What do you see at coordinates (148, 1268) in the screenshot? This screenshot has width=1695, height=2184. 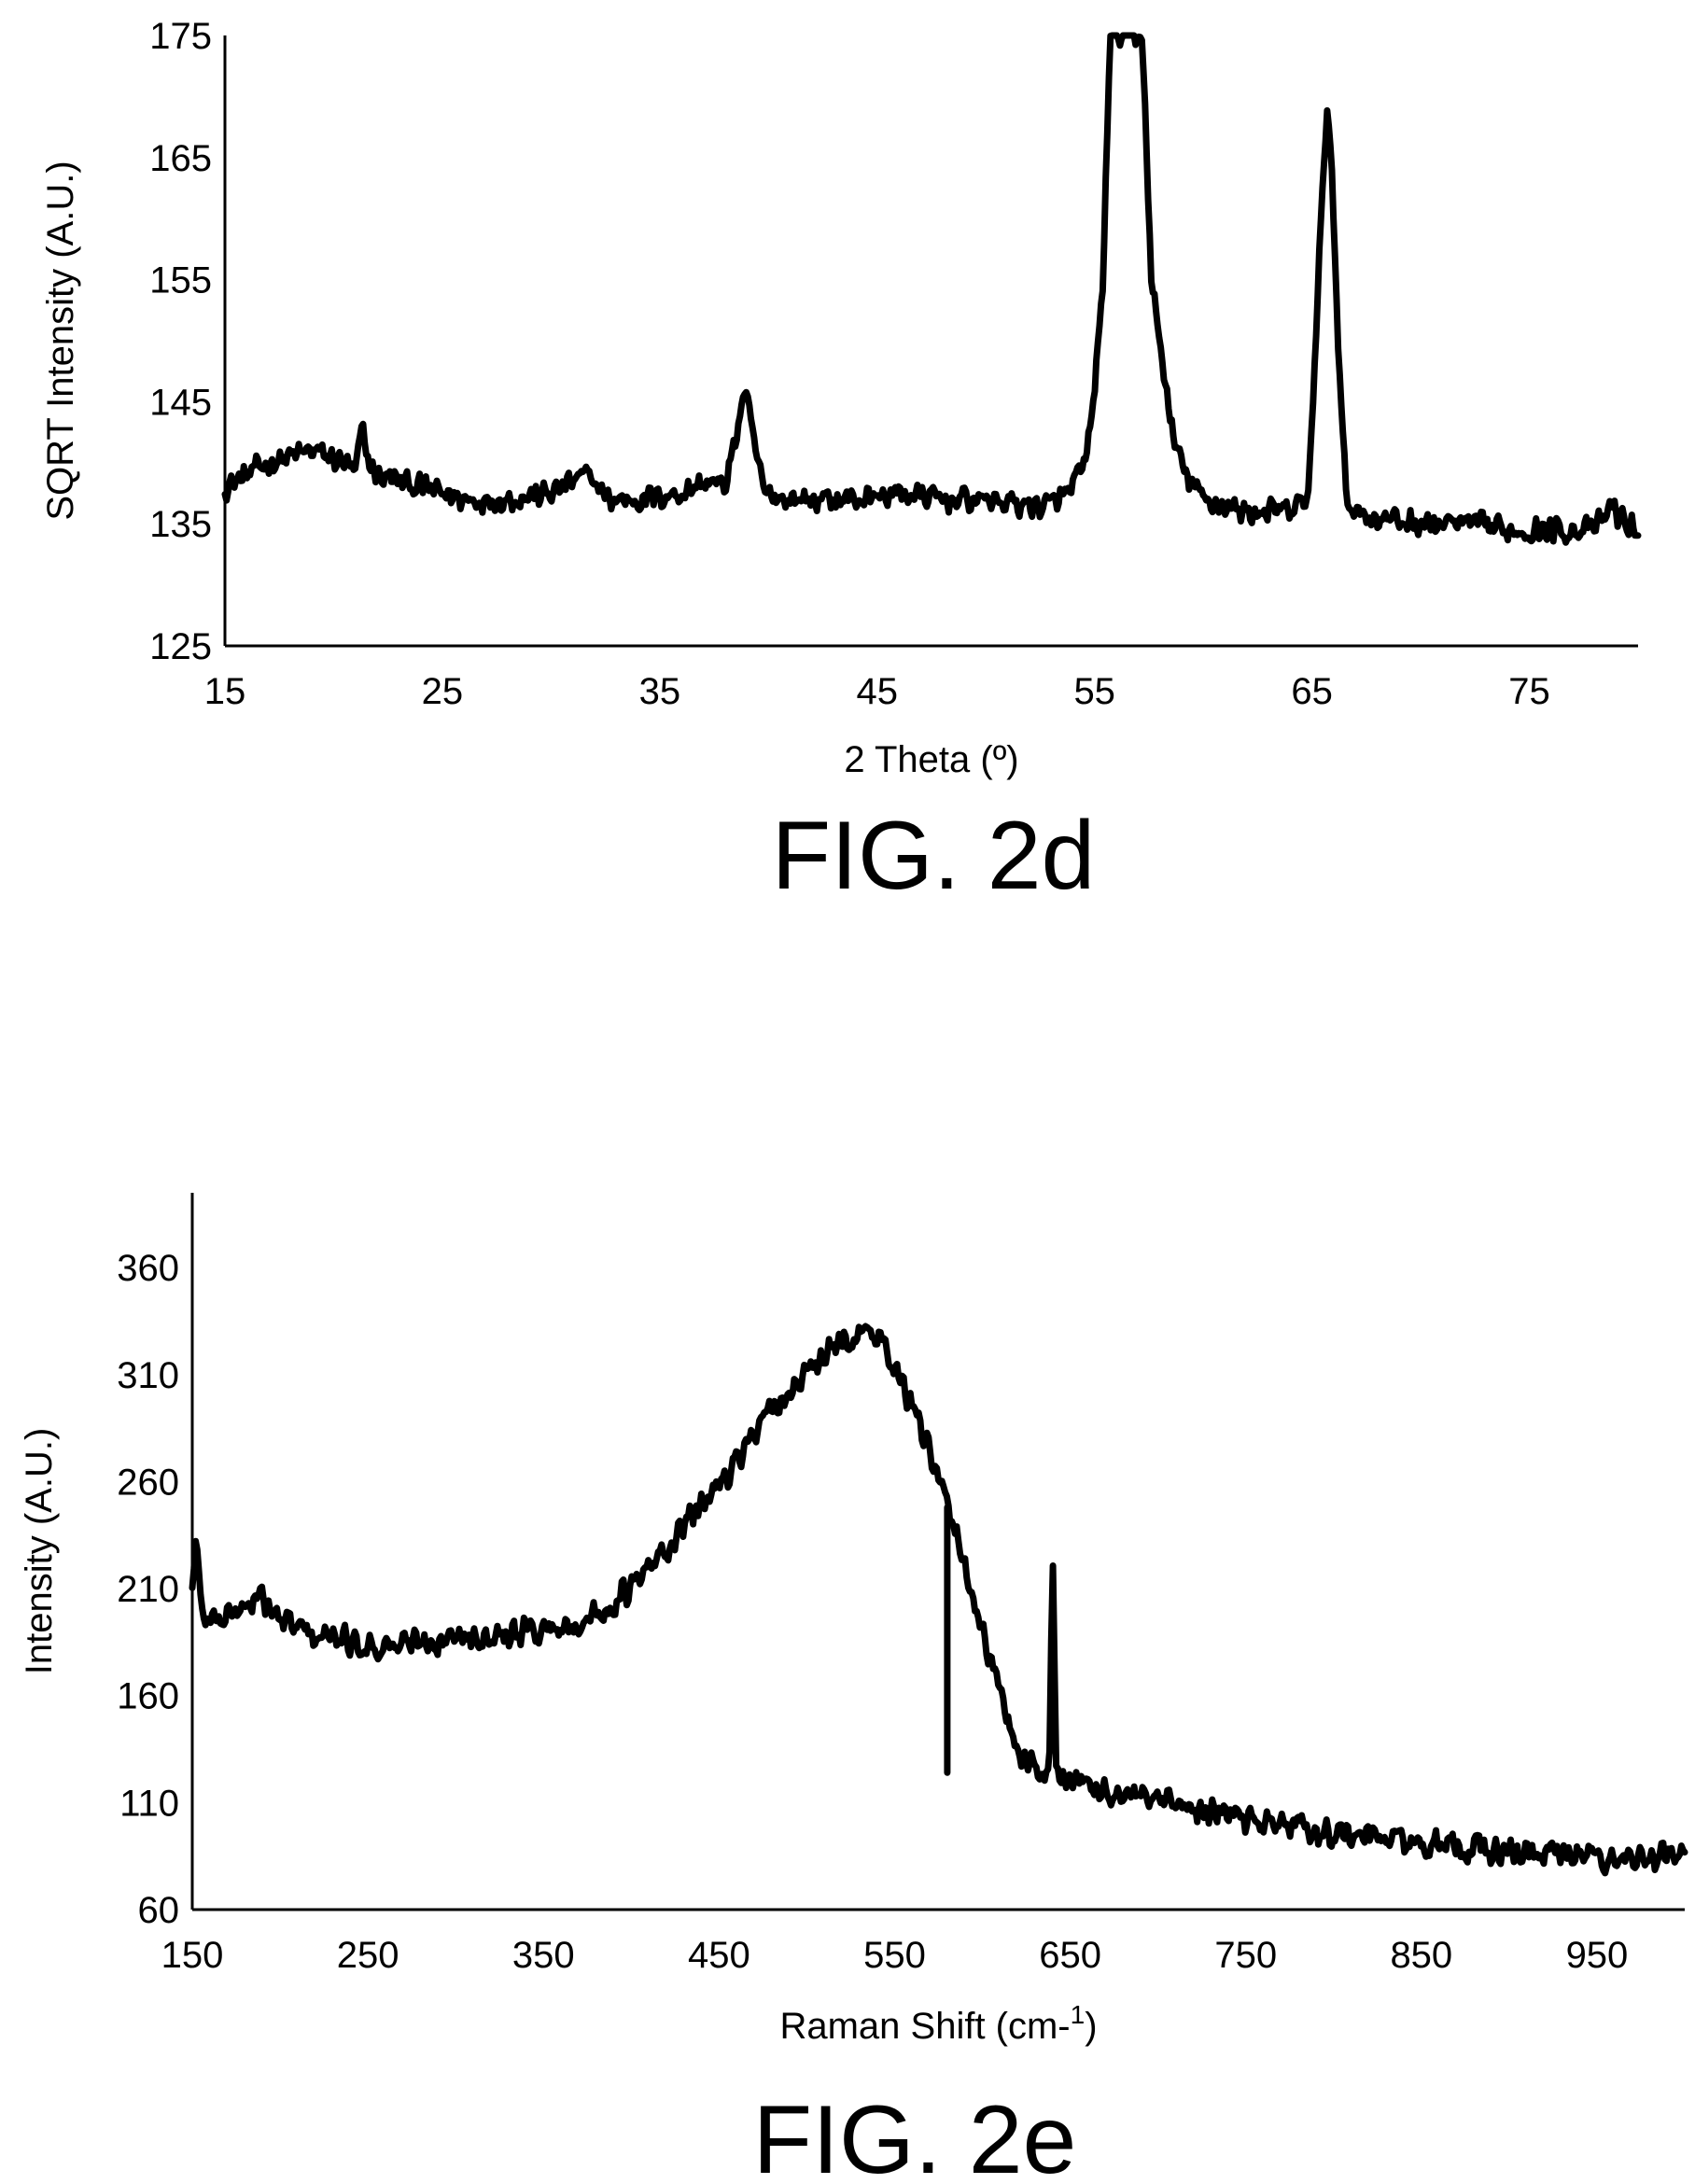 I see `y-tick-label: 360` at bounding box center [148, 1268].